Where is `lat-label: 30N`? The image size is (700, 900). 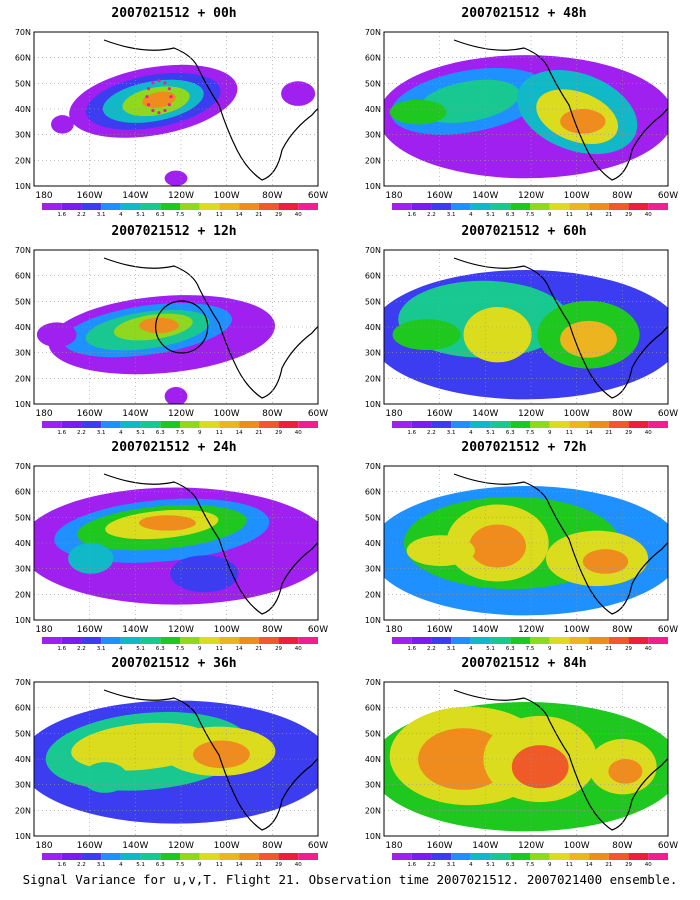 lat-label: 30N is located at coordinates (373, 353).